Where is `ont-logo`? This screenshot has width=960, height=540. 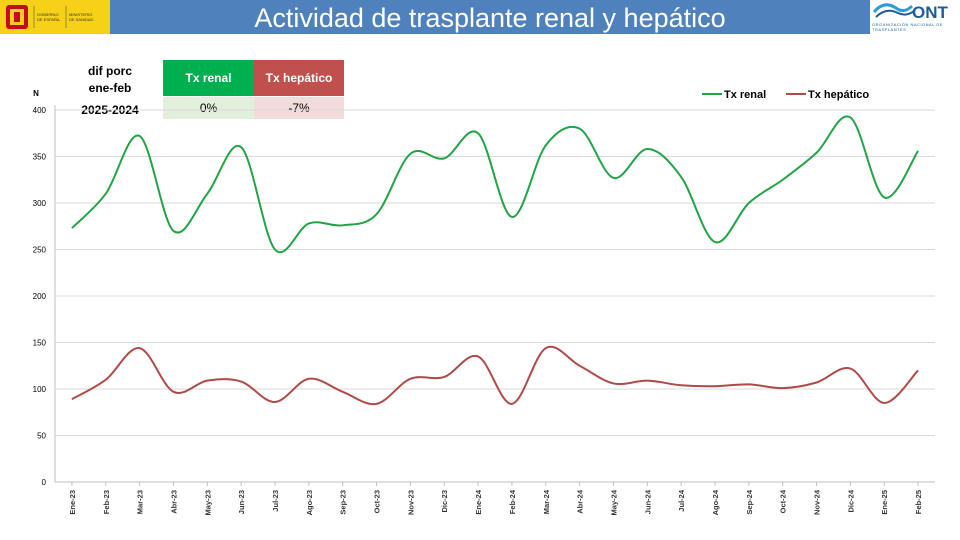 ont-logo is located at coordinates (915, 17).